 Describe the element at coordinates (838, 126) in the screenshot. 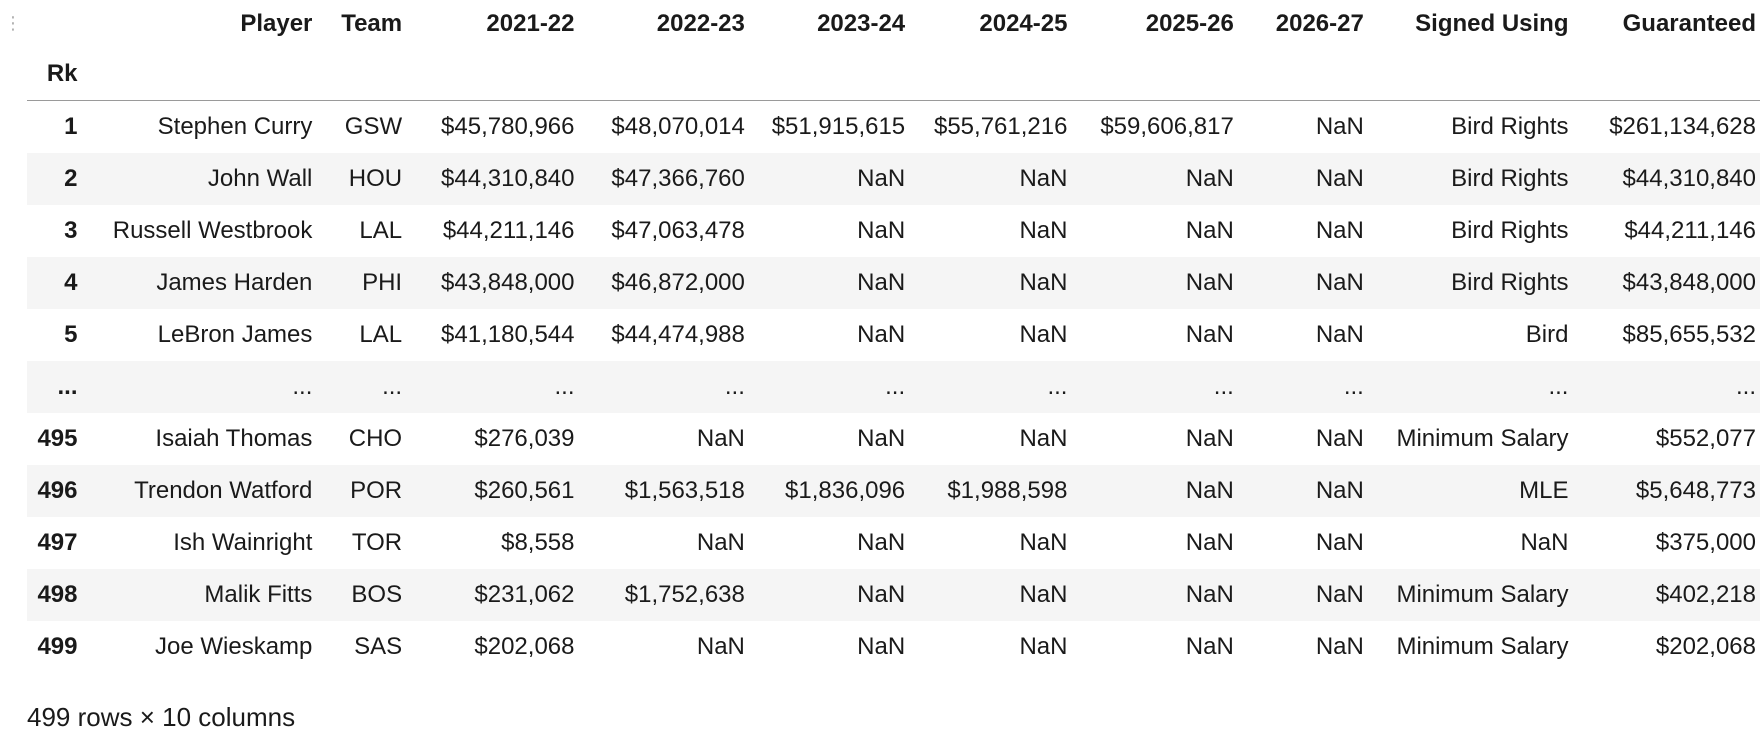

I see `table-cell: $51,915,615` at that location.